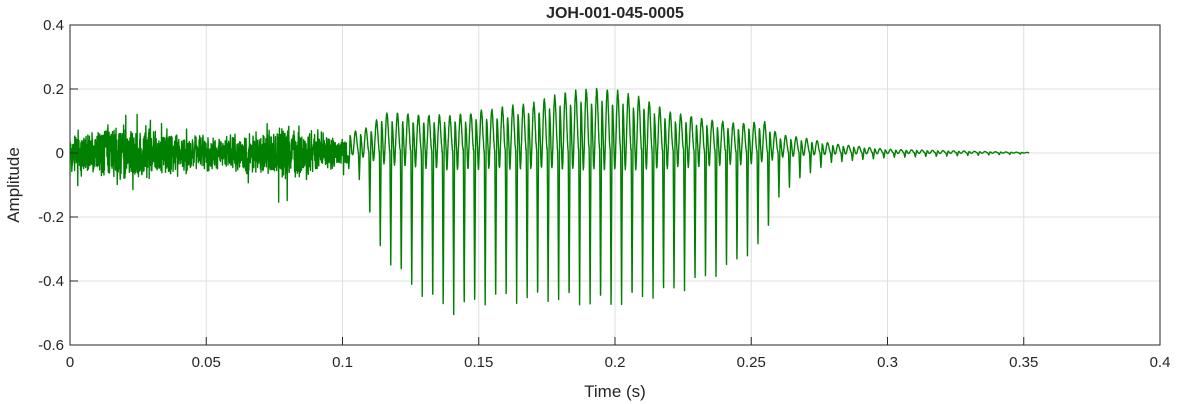  I want to click on y-tick-label: 0.4, so click(53, 25).